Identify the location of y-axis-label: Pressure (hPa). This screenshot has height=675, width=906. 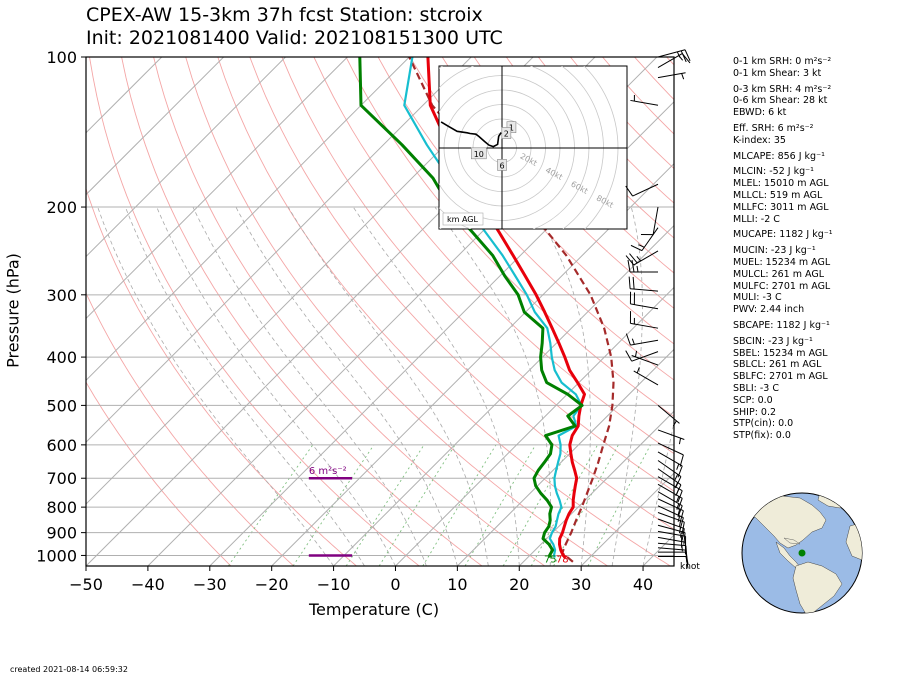
(13, 310).